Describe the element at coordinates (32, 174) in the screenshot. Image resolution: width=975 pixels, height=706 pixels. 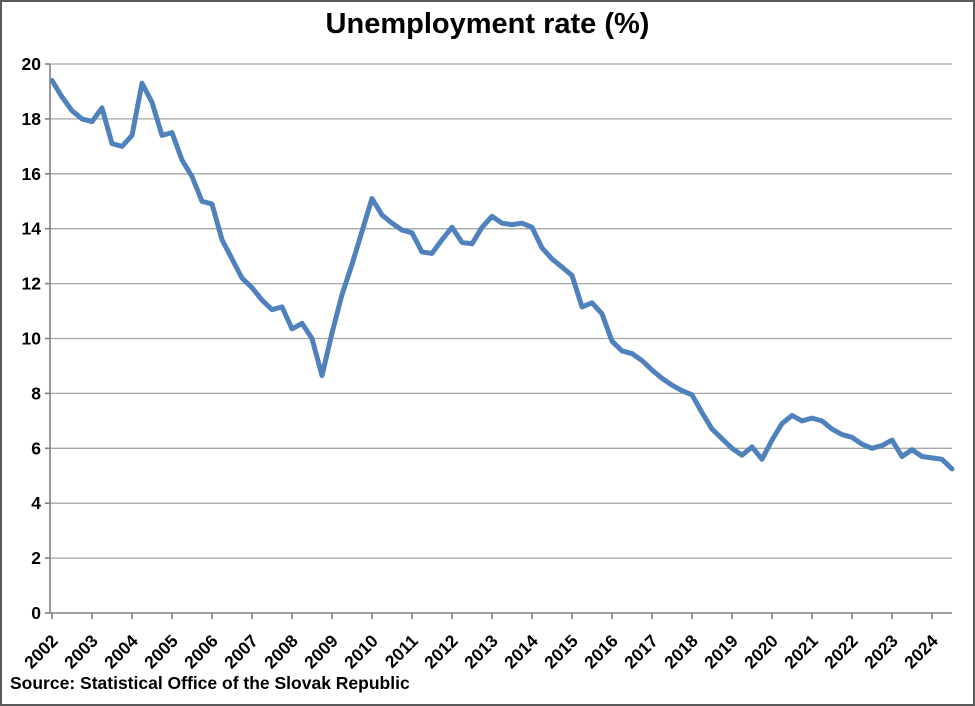
I see `y-axis-label: 16` at that location.